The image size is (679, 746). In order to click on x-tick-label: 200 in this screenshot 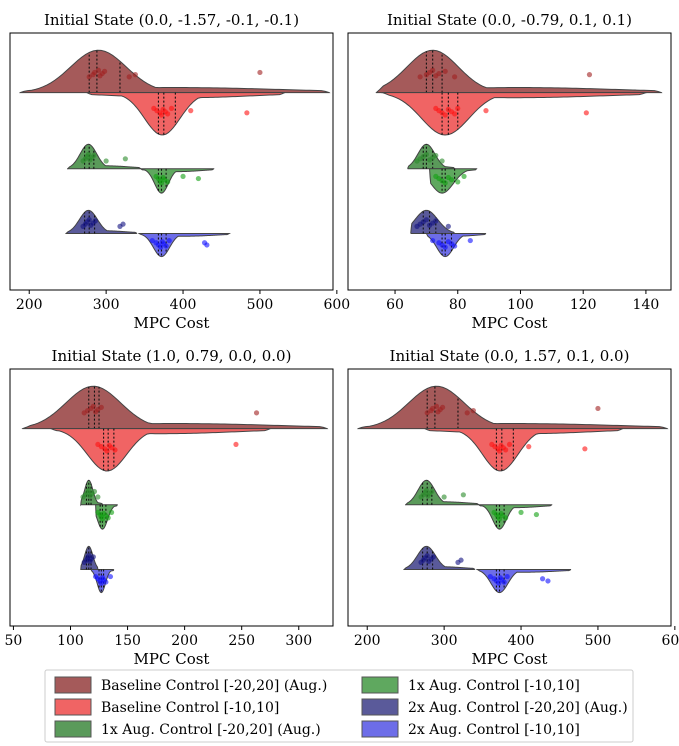, I will do `click(29, 305)`.